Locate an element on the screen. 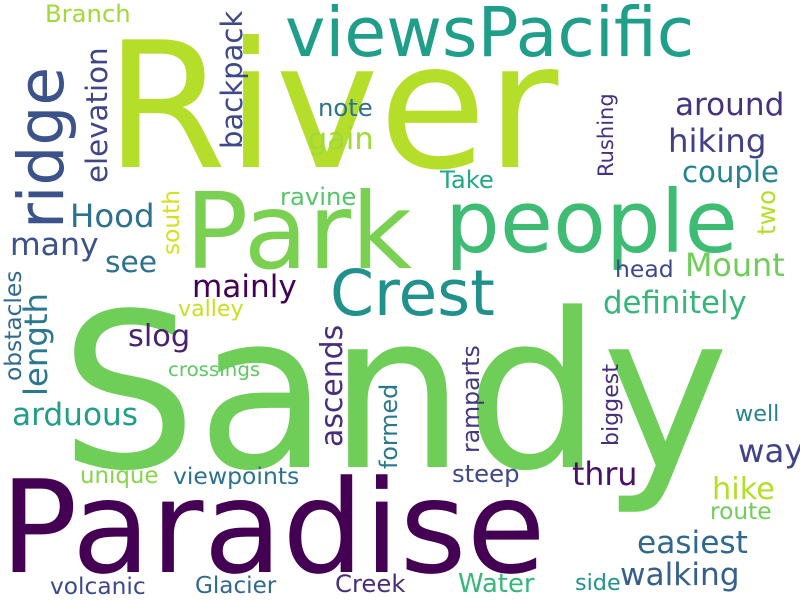  word-rushing: Rushing is located at coordinates (606, 135).